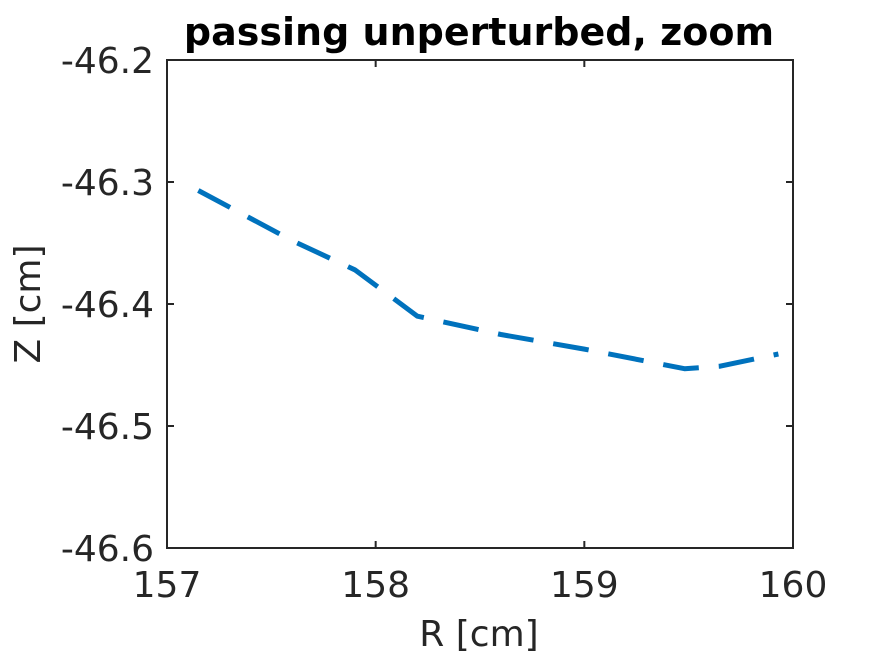 The image size is (875, 656). I want to click on chart-title: passing unperturbed, zoom, so click(479, 32).